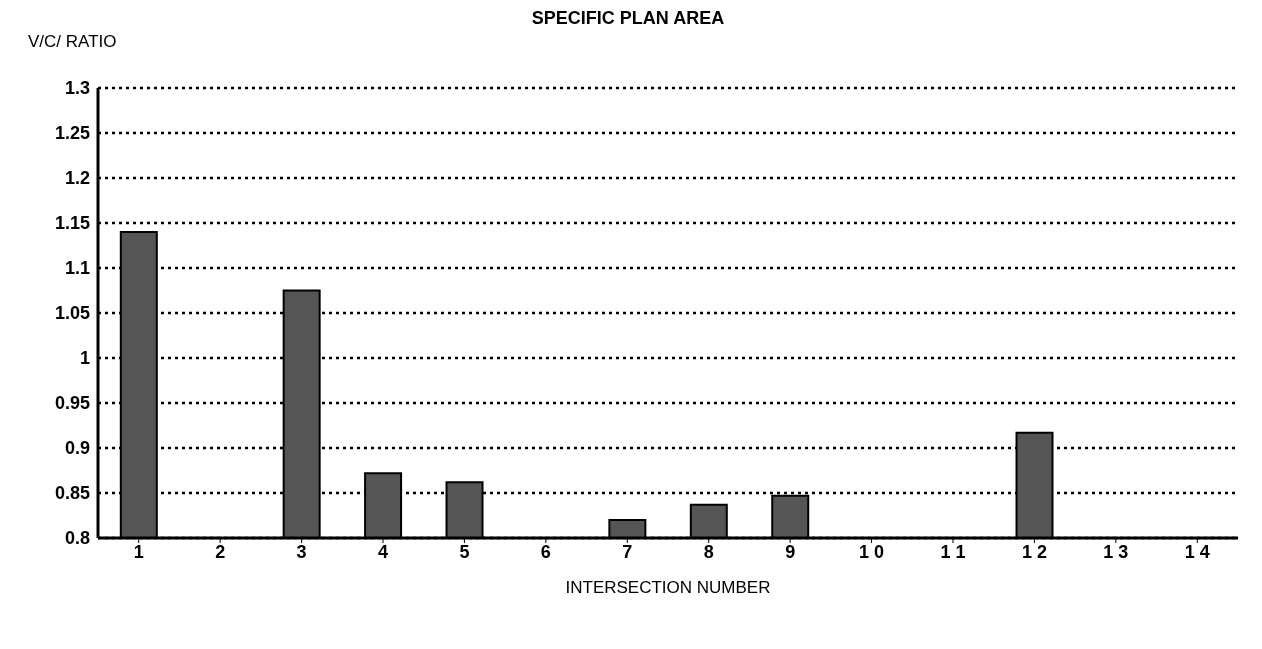 The width and height of the screenshot is (1262, 649). Describe the element at coordinates (220, 551) in the screenshot. I see `x-tick-label: 2` at that location.